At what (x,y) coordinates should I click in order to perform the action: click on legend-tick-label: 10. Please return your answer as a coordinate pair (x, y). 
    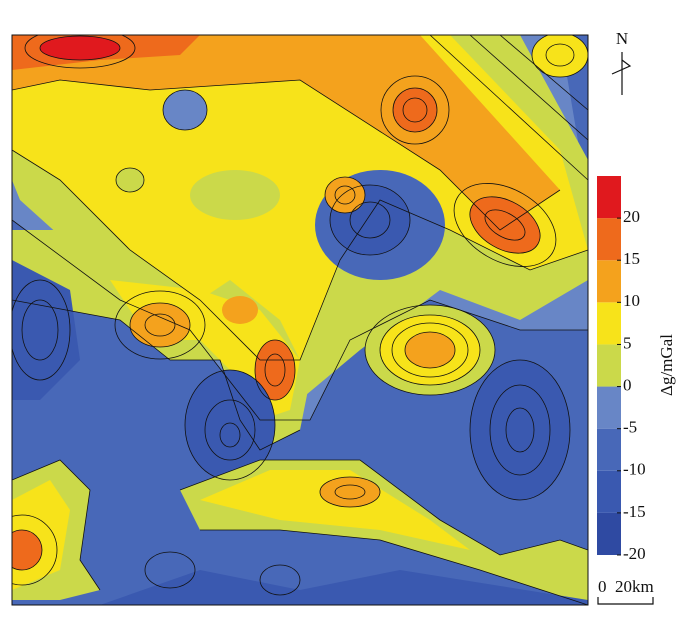
    Looking at the image, I should click on (631, 300).